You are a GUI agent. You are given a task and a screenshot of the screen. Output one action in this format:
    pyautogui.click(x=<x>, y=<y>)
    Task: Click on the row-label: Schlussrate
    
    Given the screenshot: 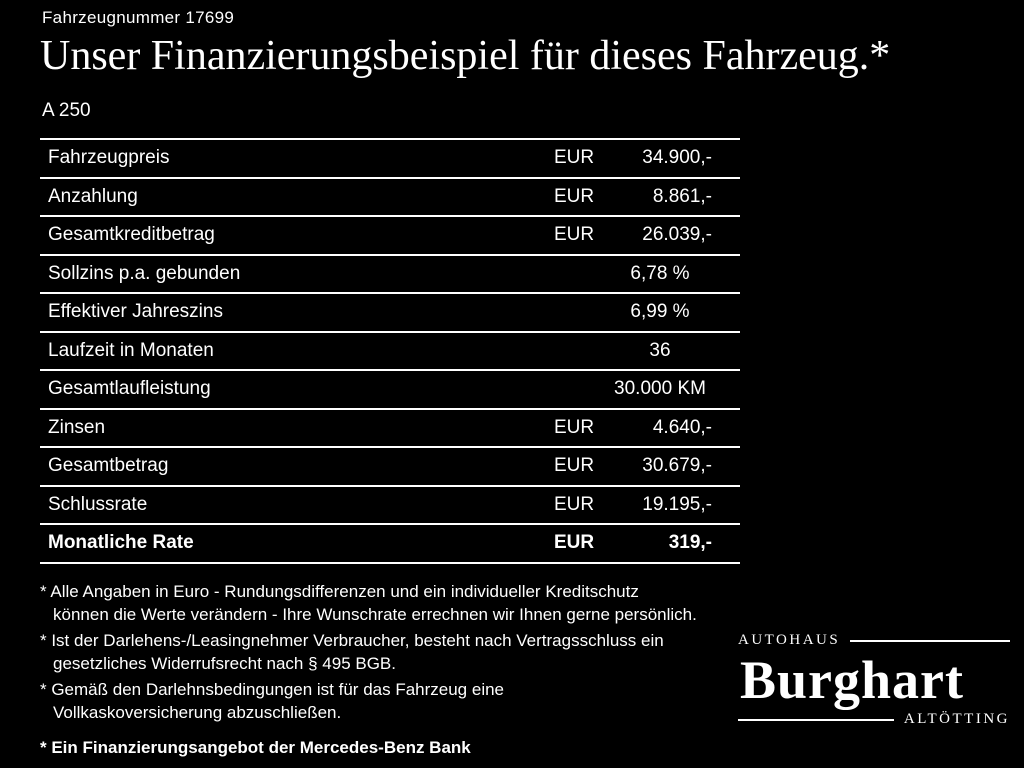 What is the action you would take?
    pyautogui.click(x=98, y=504)
    